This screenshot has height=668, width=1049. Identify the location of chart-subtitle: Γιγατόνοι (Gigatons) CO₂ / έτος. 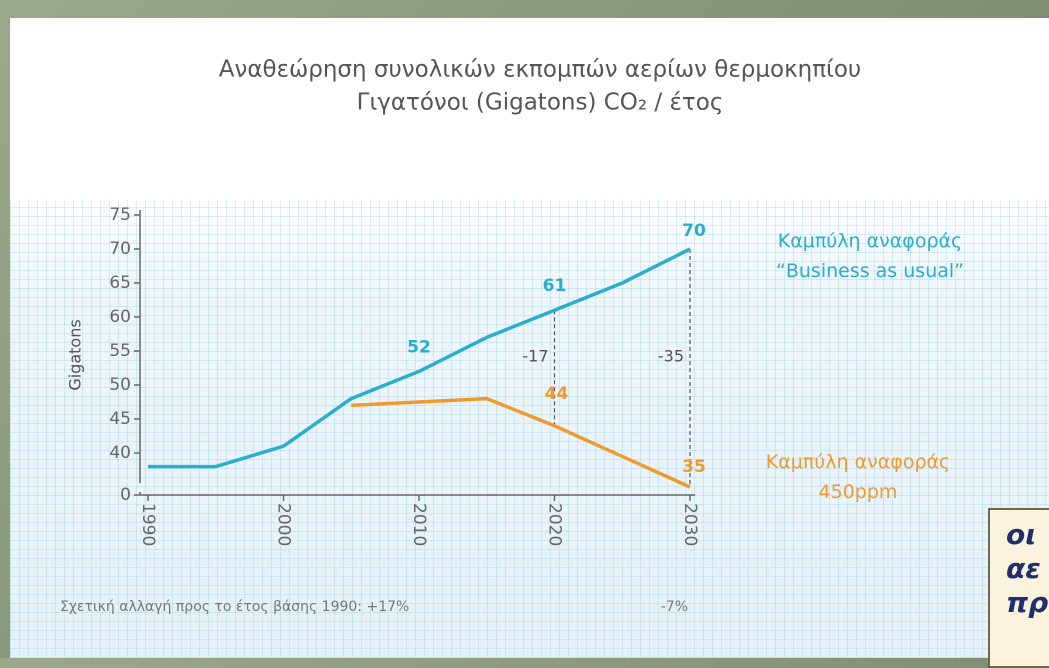
(540, 103).